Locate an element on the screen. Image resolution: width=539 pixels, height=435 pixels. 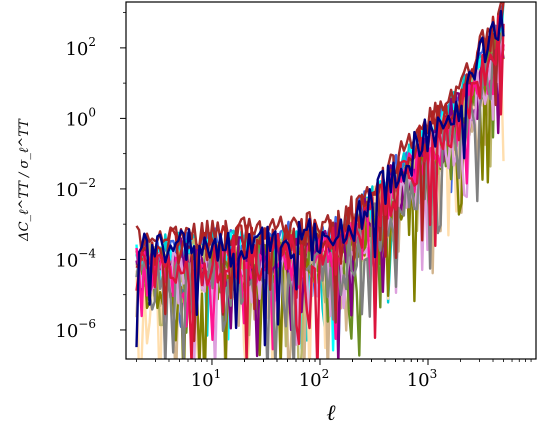
y-tick-label: 10⁻² is located at coordinates (75, 188).